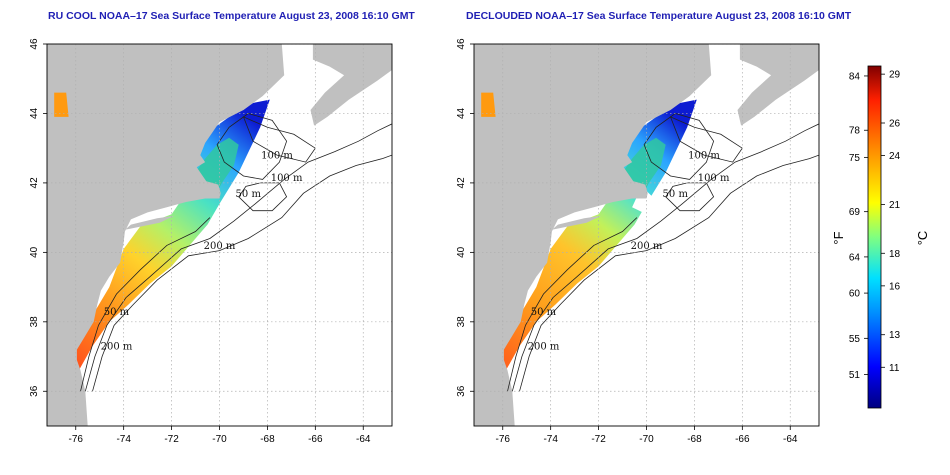  I want to click on celsius-tick-label: 21, so click(895, 205).